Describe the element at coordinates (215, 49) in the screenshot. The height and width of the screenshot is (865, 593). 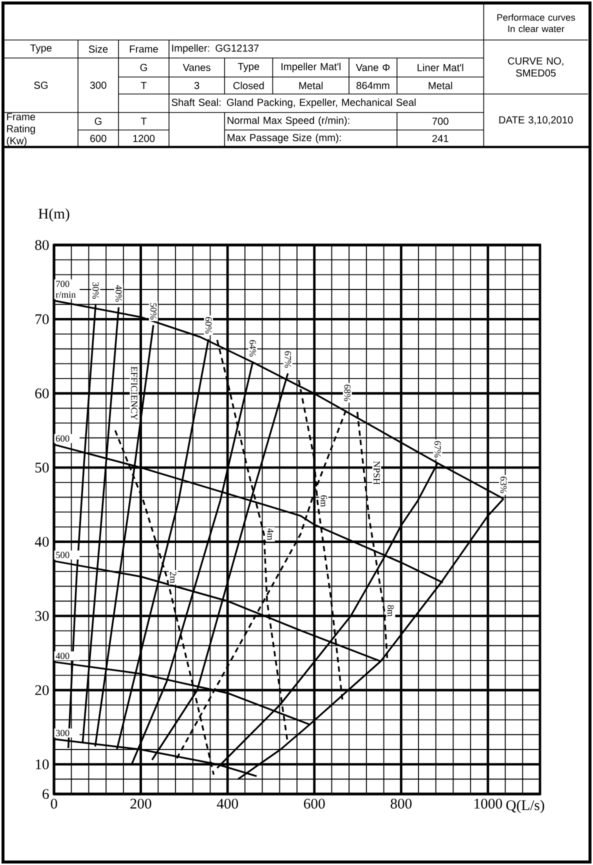
I see `text: Impeller: GG12137` at that location.